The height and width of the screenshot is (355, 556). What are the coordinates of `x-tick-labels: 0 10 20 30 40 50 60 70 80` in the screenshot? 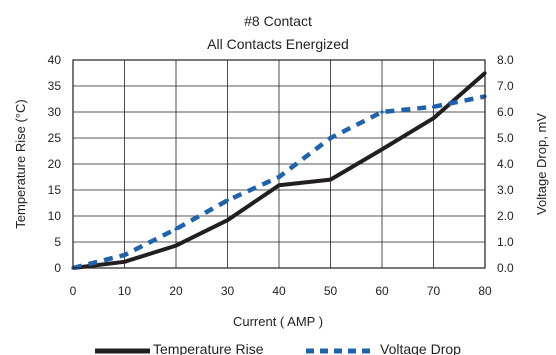 It's located at (281, 291).